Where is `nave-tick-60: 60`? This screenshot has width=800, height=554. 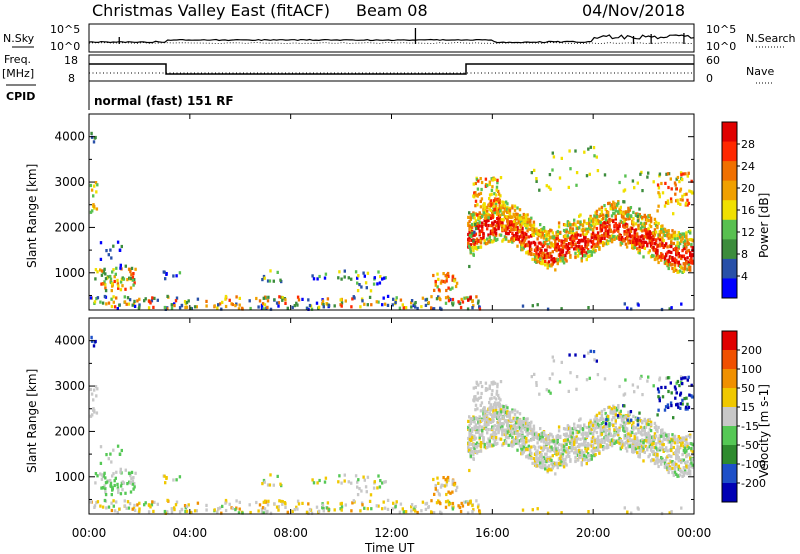 nave-tick-60: 60 is located at coordinates (713, 60).